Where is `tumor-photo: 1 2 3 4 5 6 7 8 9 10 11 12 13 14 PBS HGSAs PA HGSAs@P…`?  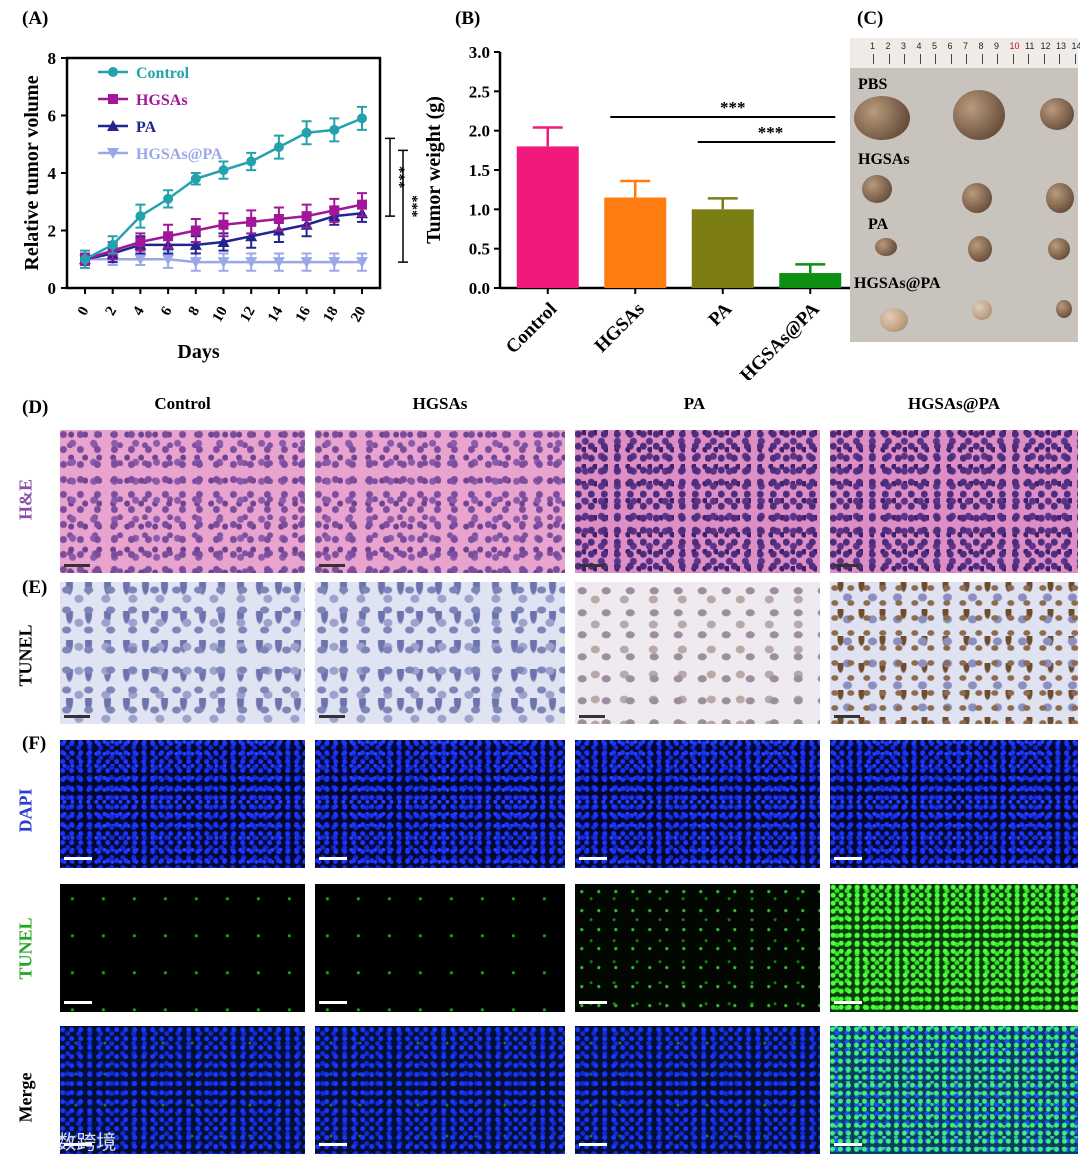
tumor-photo: 1 2 3 4 5 6 7 8 9 10 11 12 13 14 PBS HGSAs PA HGSAs@P… is located at coordinates (965, 190).